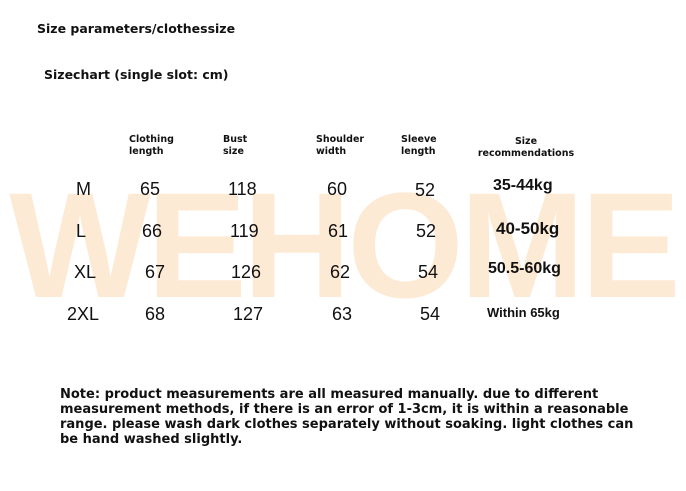 This screenshot has width=686, height=491. I want to click on table-cell-bust: 127, so click(248, 314).